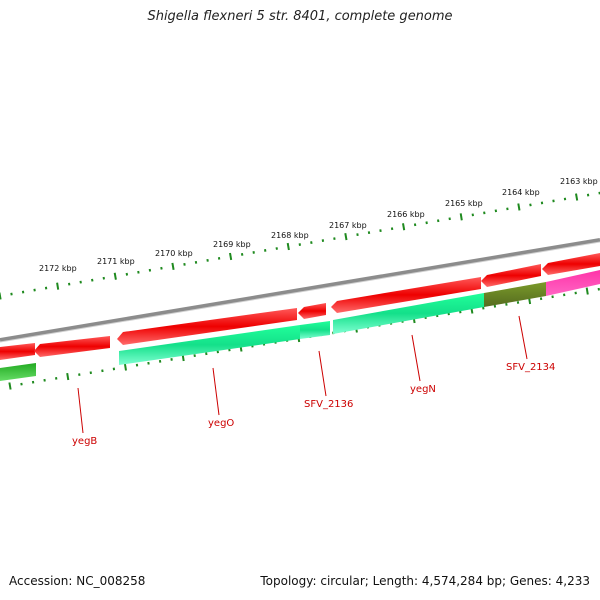  What do you see at coordinates (423, 389) in the screenshot?
I see `gene-label-yegN: yegN` at bounding box center [423, 389].